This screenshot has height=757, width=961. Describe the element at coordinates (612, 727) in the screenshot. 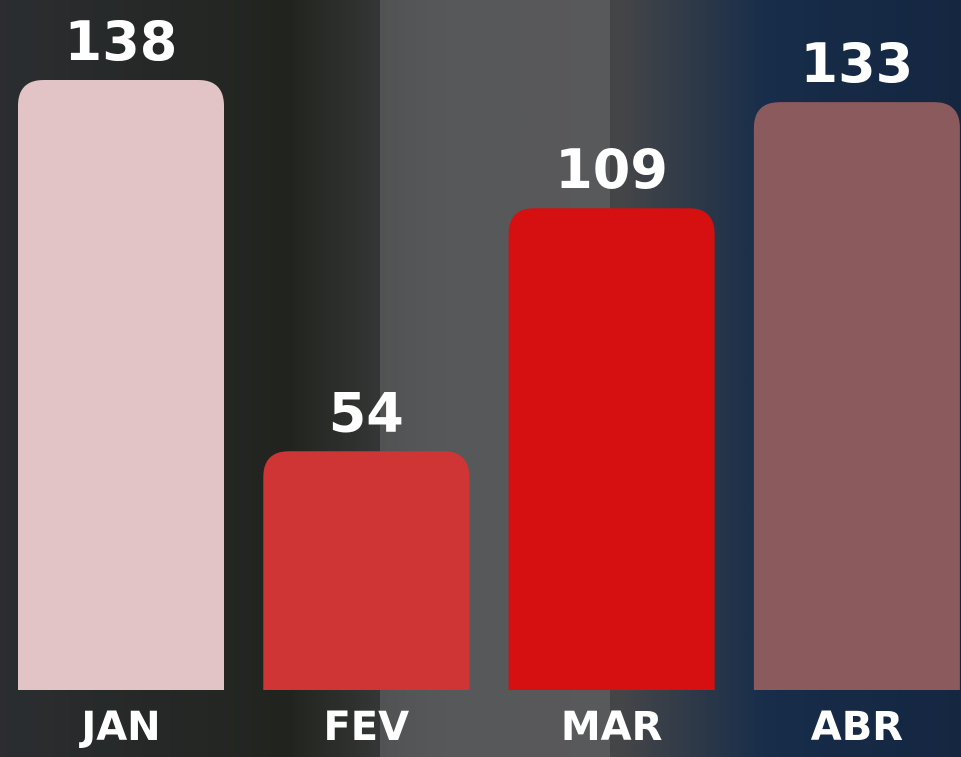

I see `x-tick-label: MAR` at that location.